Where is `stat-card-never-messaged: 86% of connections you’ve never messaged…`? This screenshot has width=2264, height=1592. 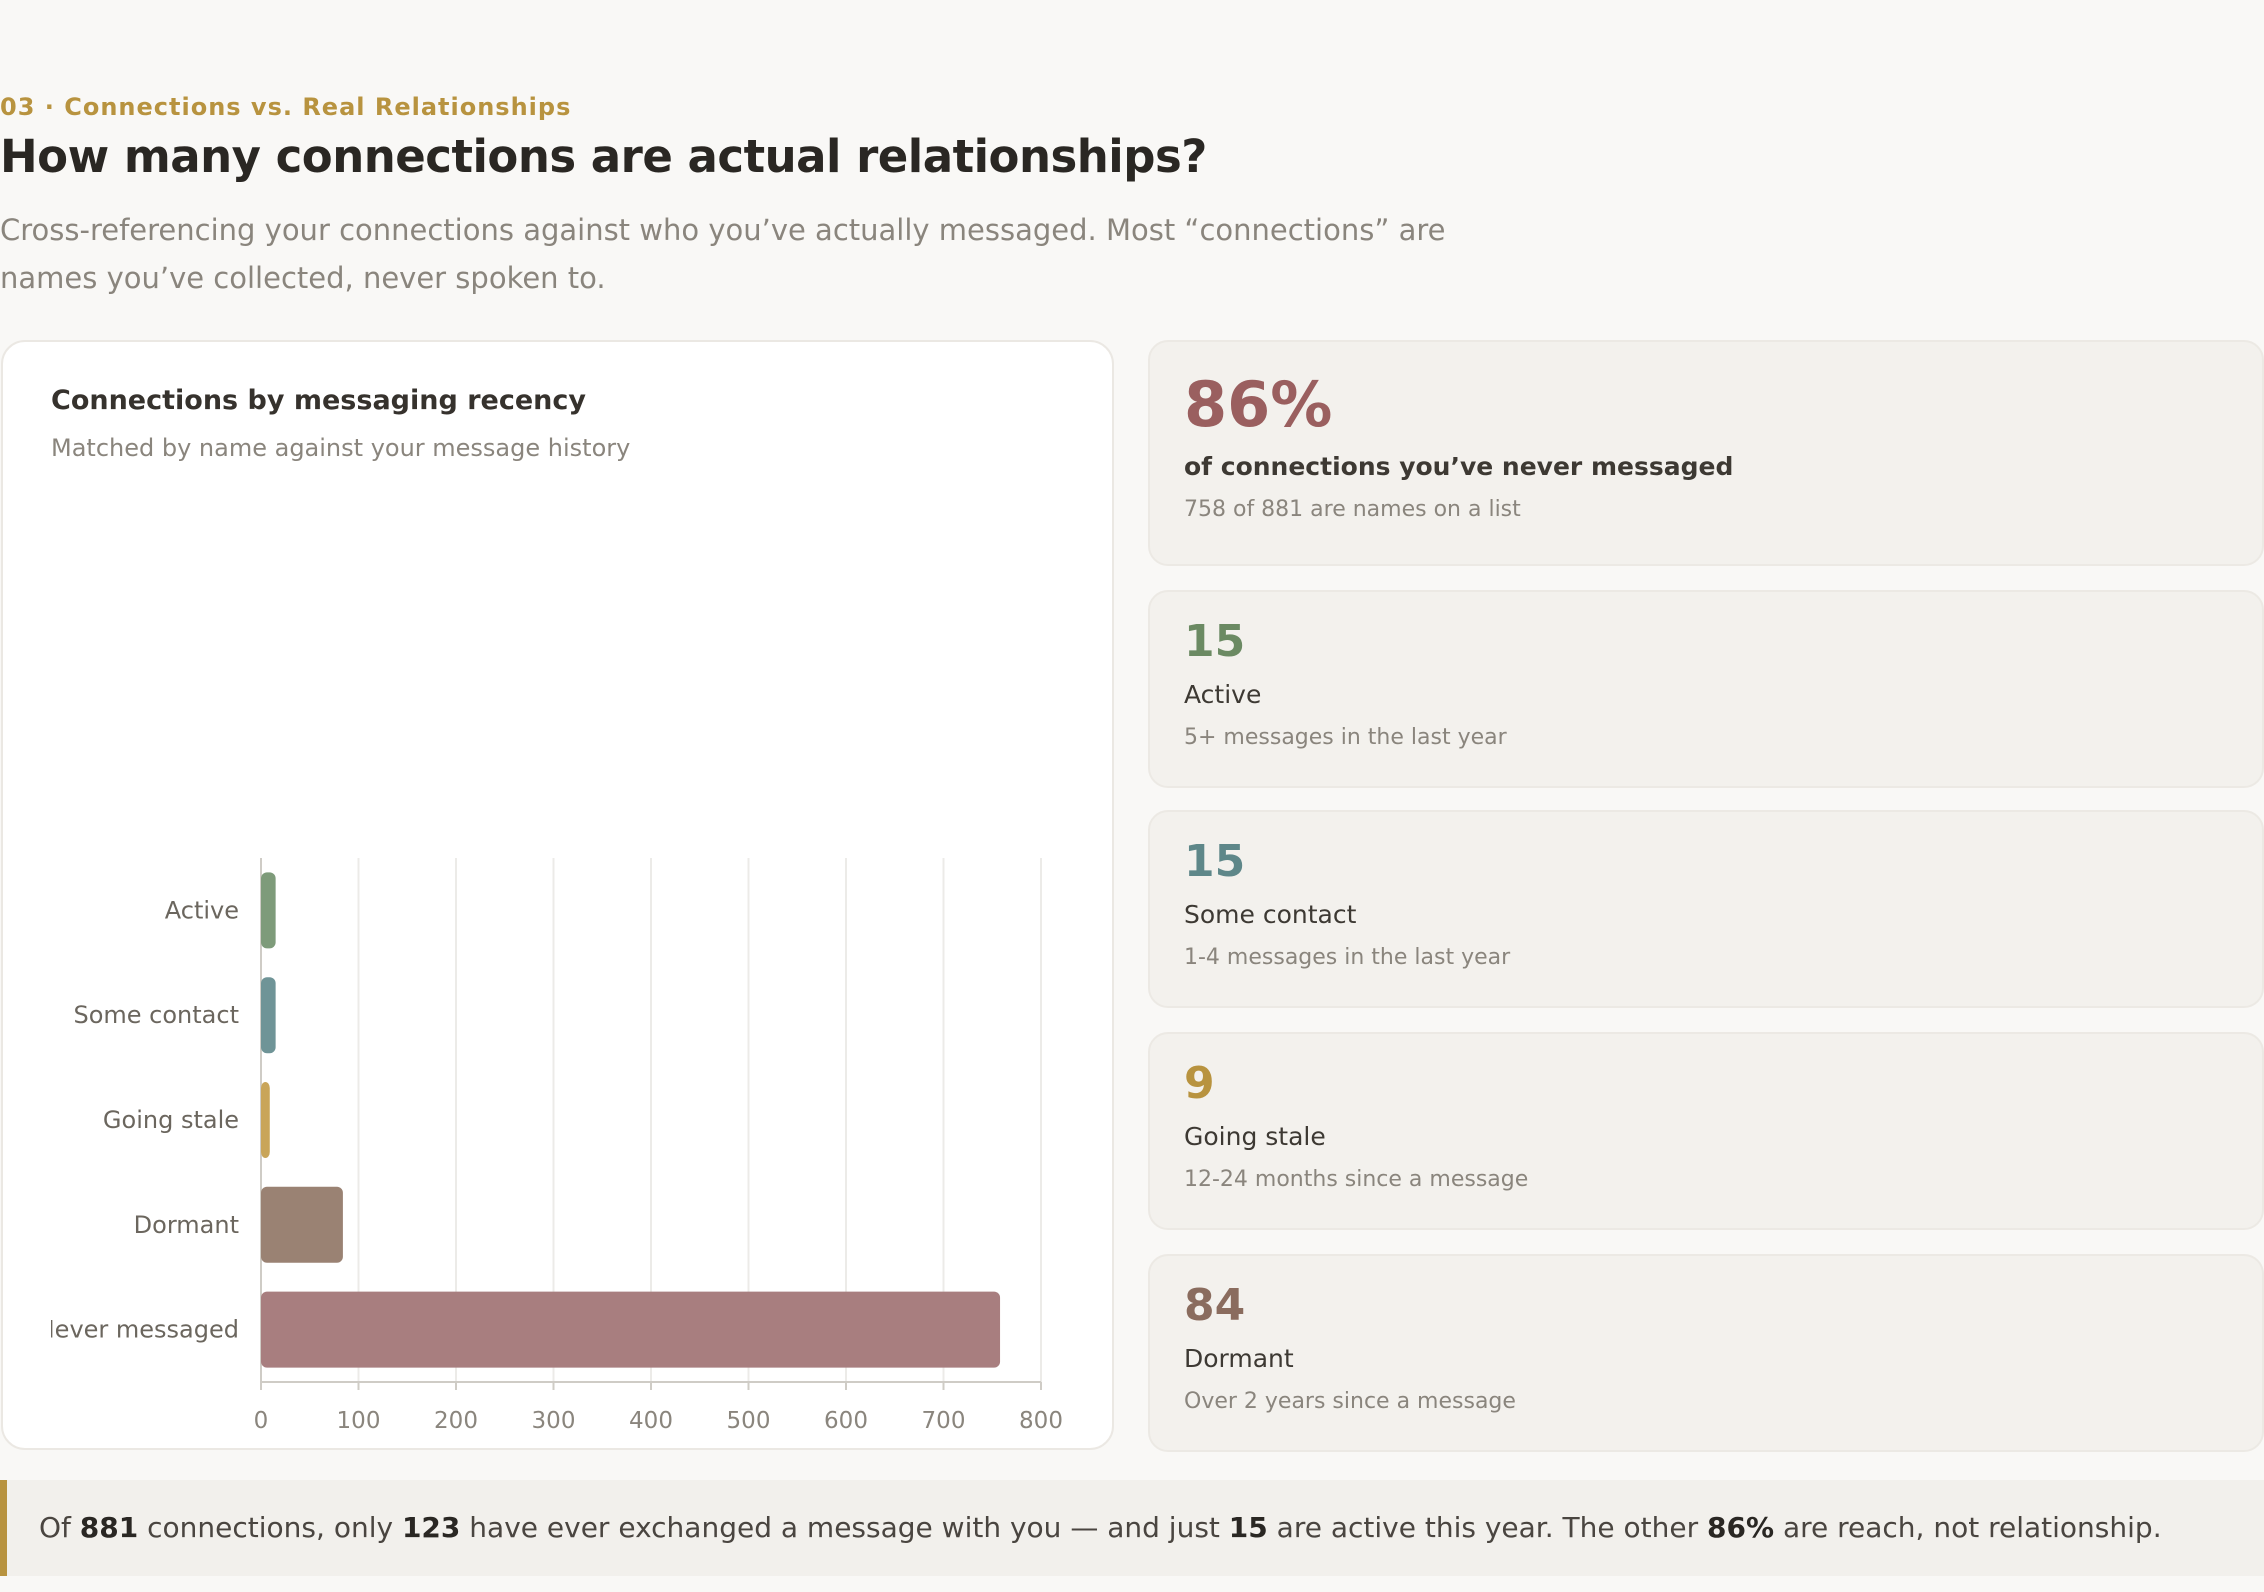
stat-card-never-messaged: 86% of connections you’ve never messaged… is located at coordinates (1706, 453).